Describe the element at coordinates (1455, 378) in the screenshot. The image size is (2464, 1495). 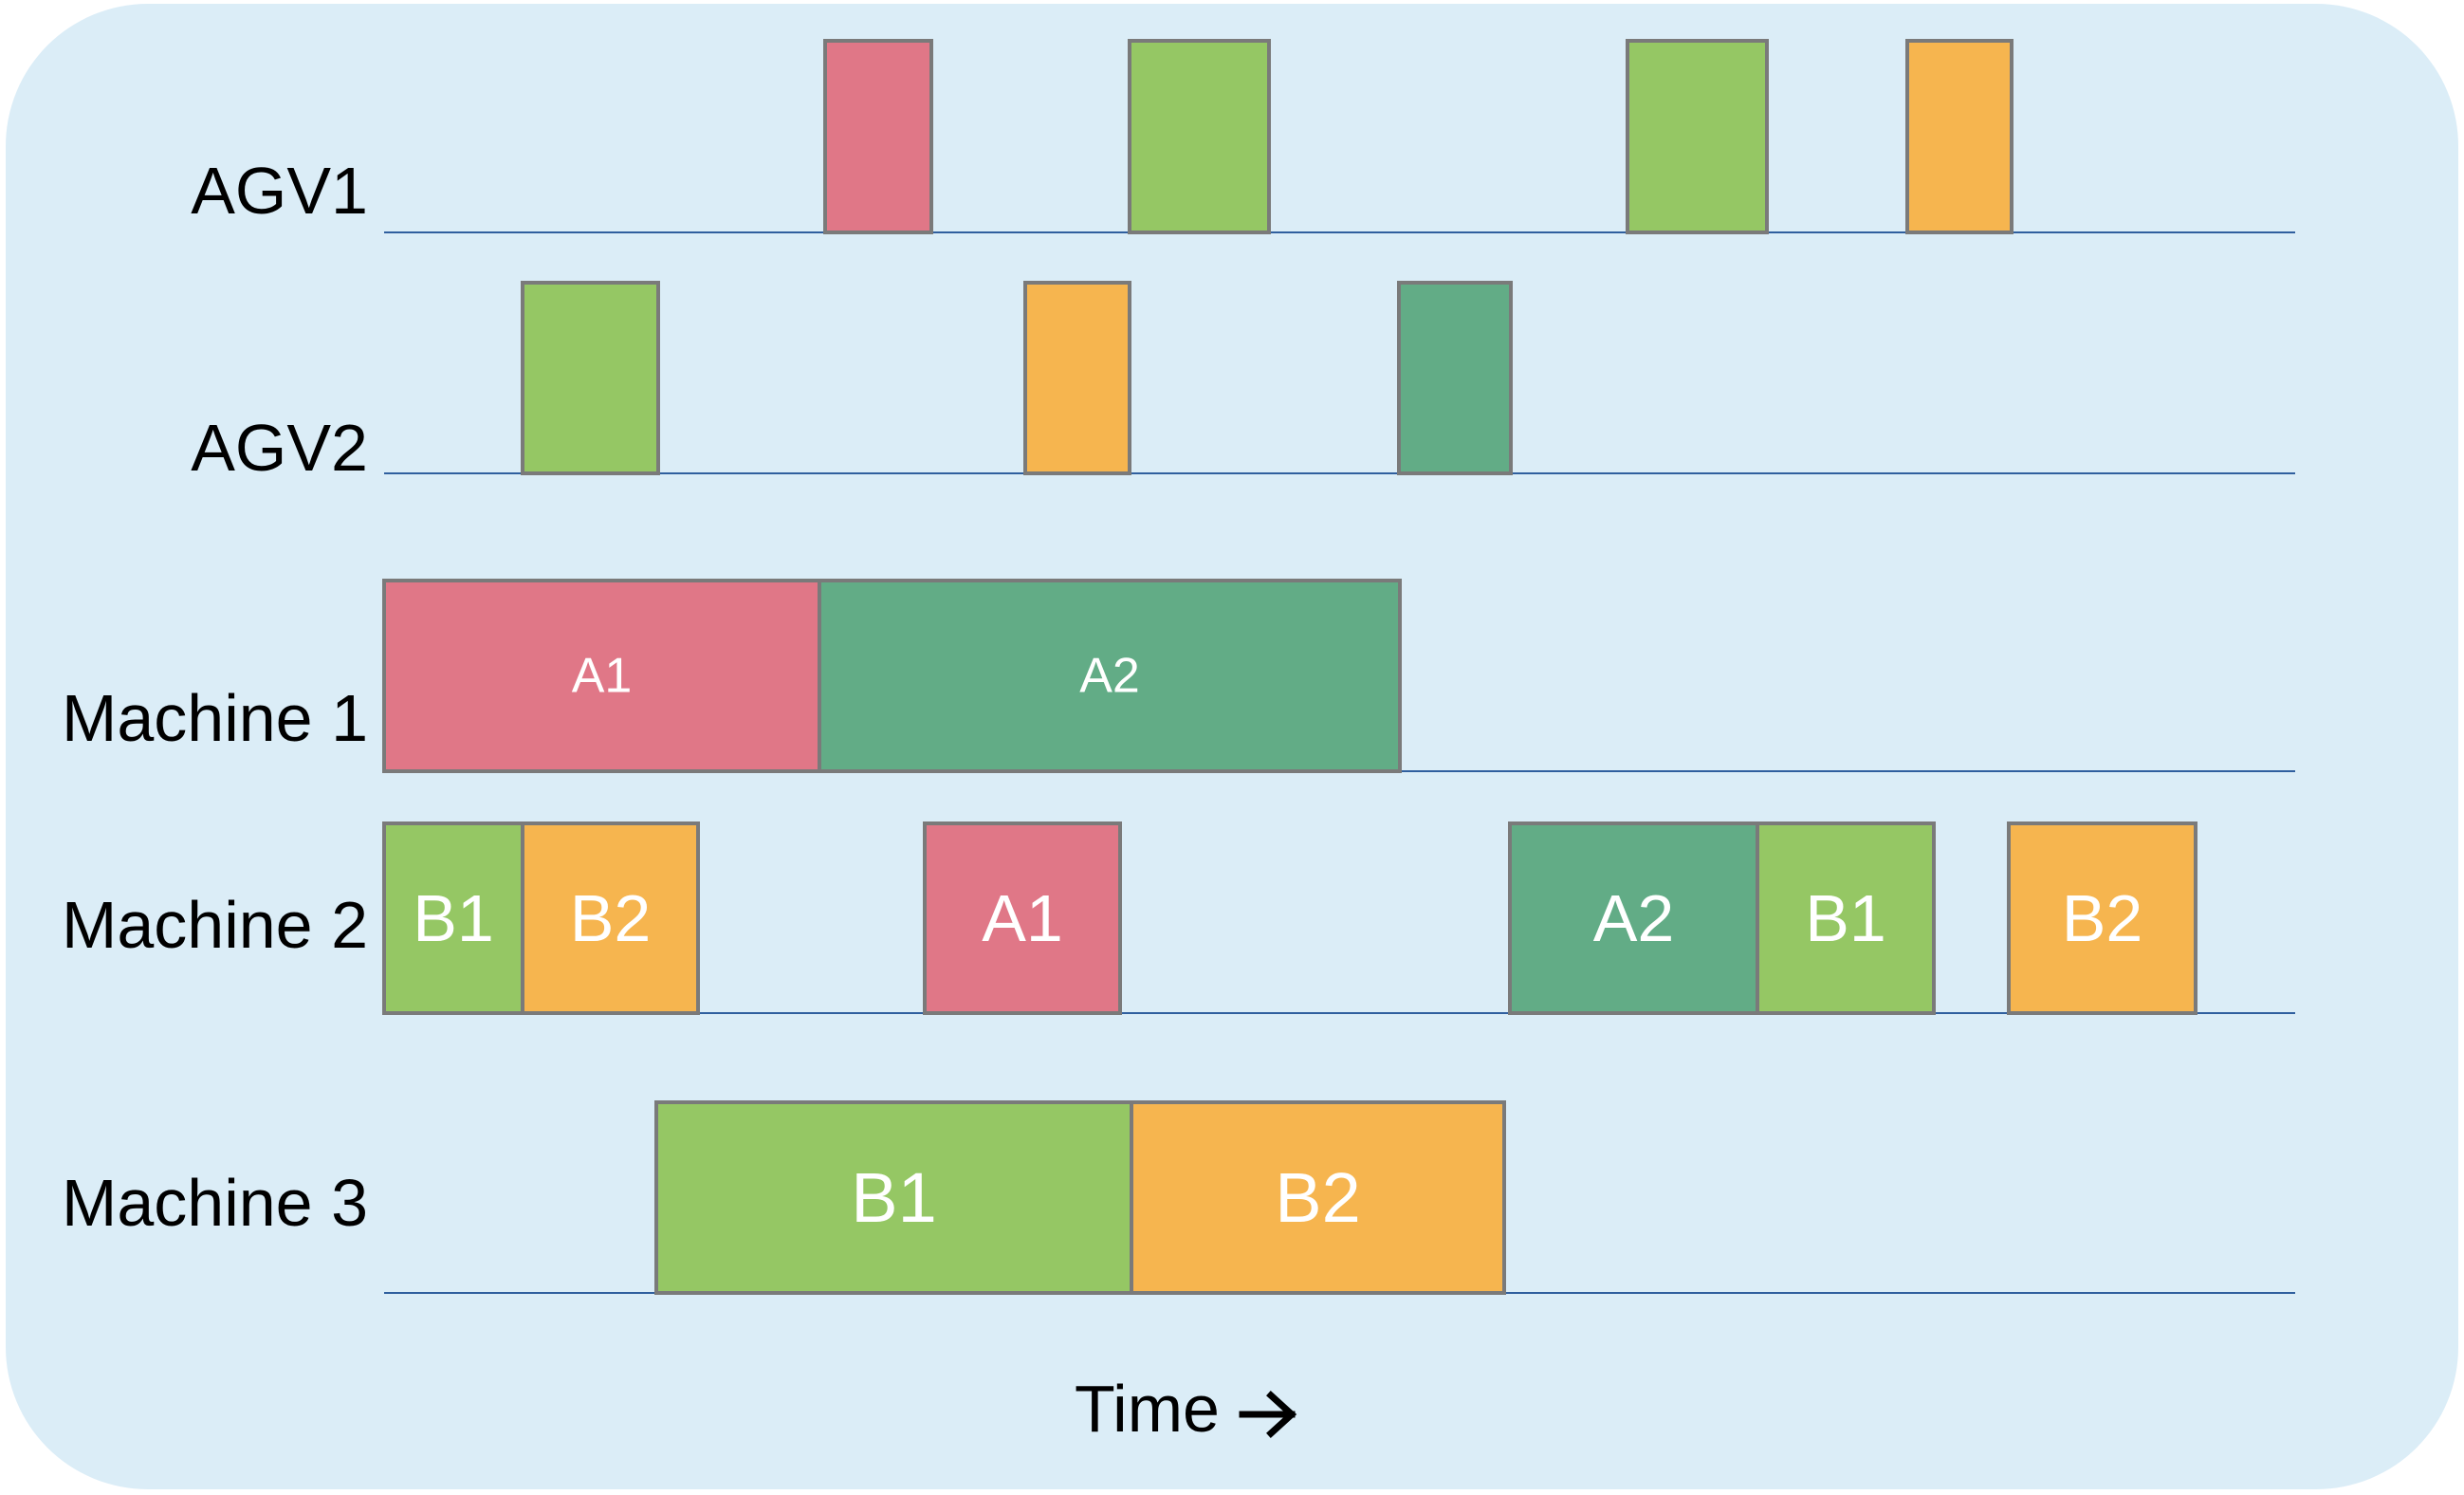
I see `task-bar-agv2-a2` at that location.